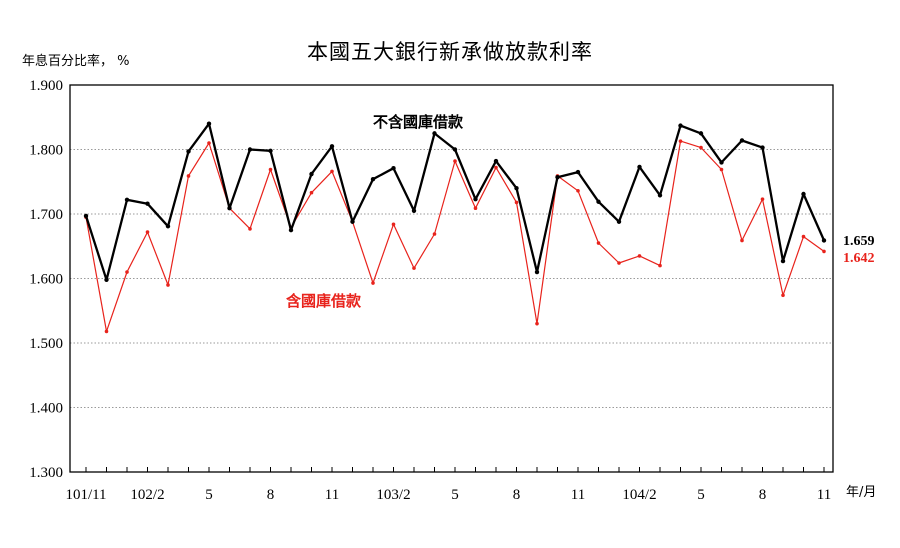 This screenshot has height=548, width=900. Describe the element at coordinates (859, 241) in the screenshot. I see `end-value-excl-treasury: 1.659` at that location.